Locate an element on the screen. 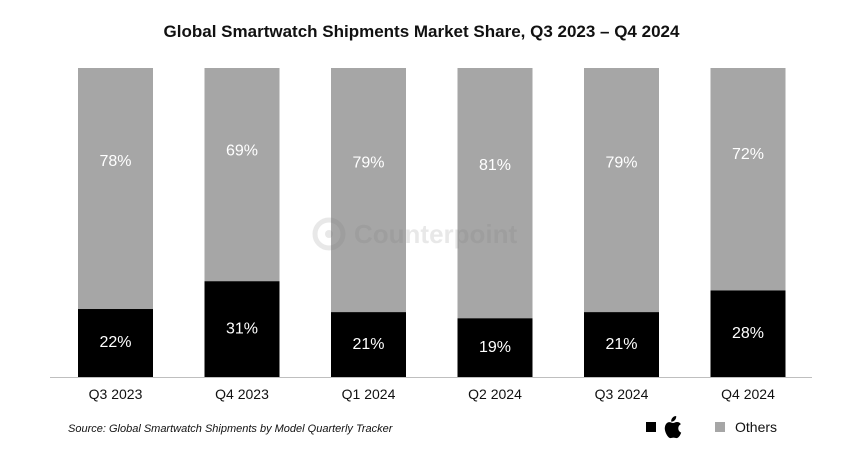  data-label-apple: 19% is located at coordinates (495, 347).